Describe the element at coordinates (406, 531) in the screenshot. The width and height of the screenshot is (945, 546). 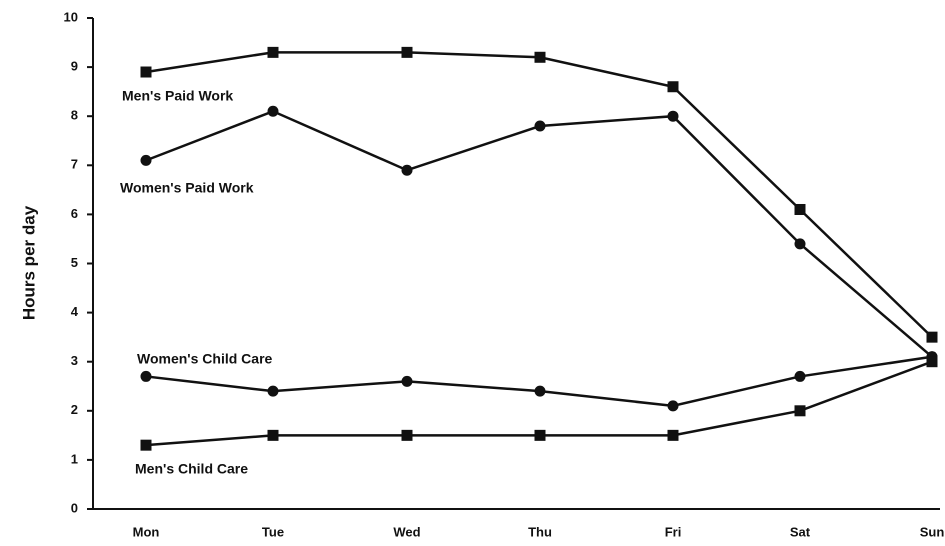
I see `x-tick-label: Wed` at that location.